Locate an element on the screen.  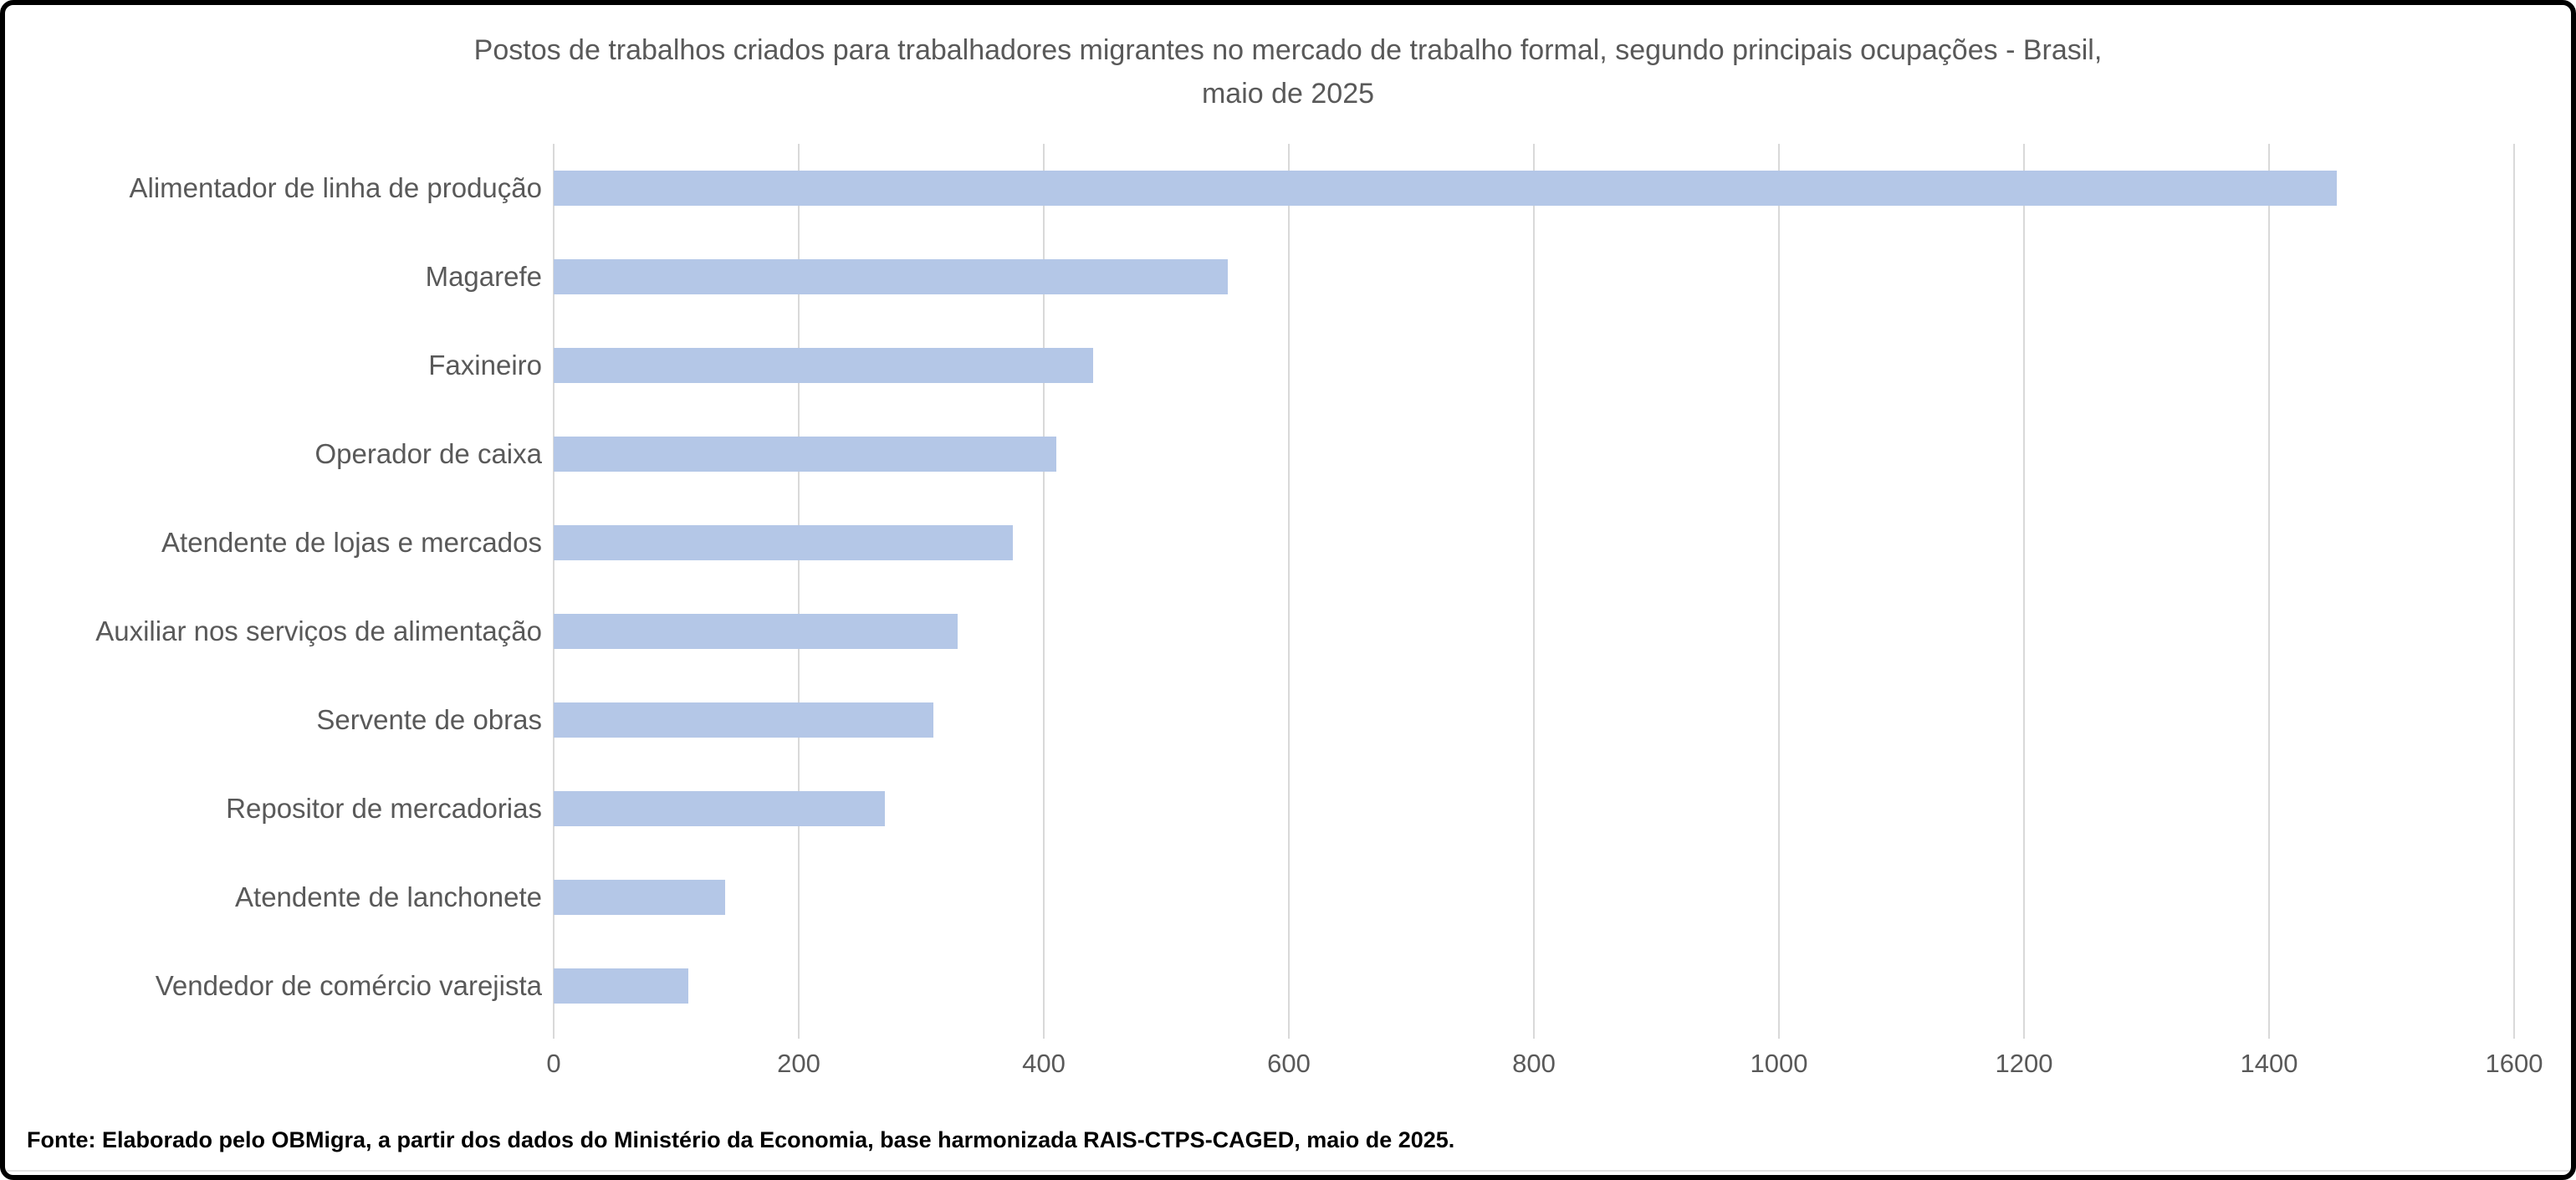
category-label: Repositor de mercadorias is located at coordinates (384, 808).